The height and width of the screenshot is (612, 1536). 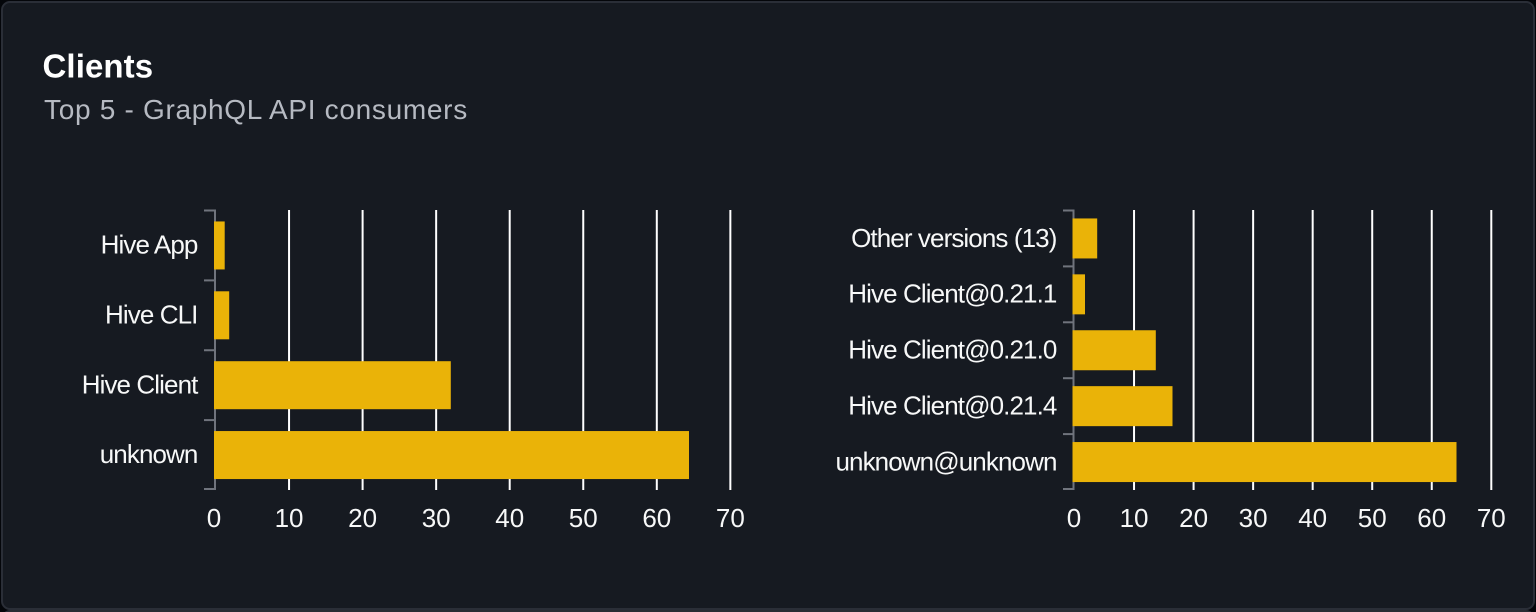 I want to click on svg-text: Hive Client@0.21.0, so click(x=952, y=350).